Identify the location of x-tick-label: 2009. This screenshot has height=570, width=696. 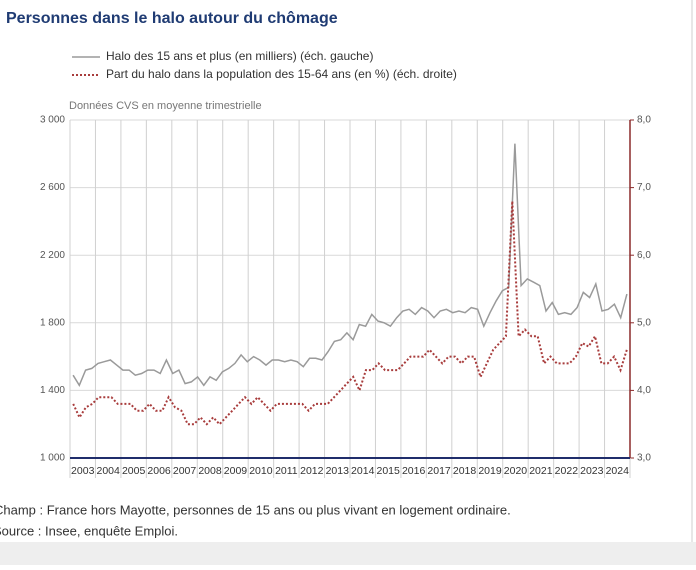
(236, 471).